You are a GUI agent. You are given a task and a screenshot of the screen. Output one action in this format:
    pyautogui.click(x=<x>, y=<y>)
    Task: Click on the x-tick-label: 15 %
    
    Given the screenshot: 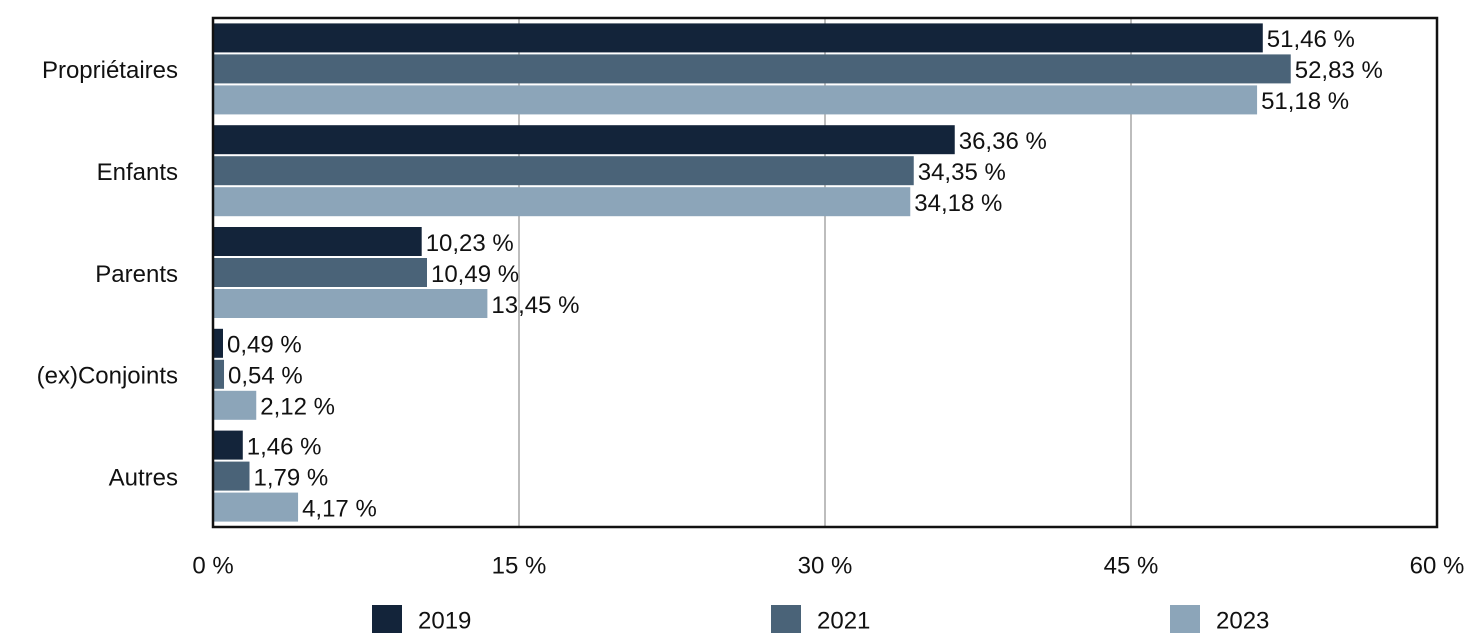 What is the action you would take?
    pyautogui.click(x=519, y=565)
    